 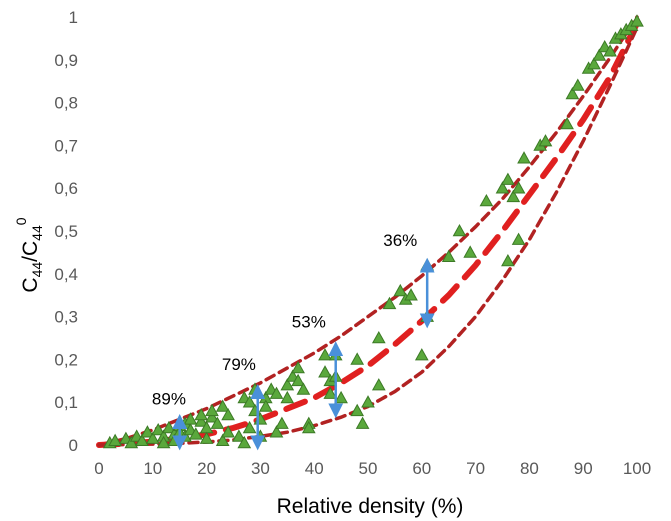 What do you see at coordinates (66, 145) in the screenshot?
I see `y-tick-label: 0,7` at bounding box center [66, 145].